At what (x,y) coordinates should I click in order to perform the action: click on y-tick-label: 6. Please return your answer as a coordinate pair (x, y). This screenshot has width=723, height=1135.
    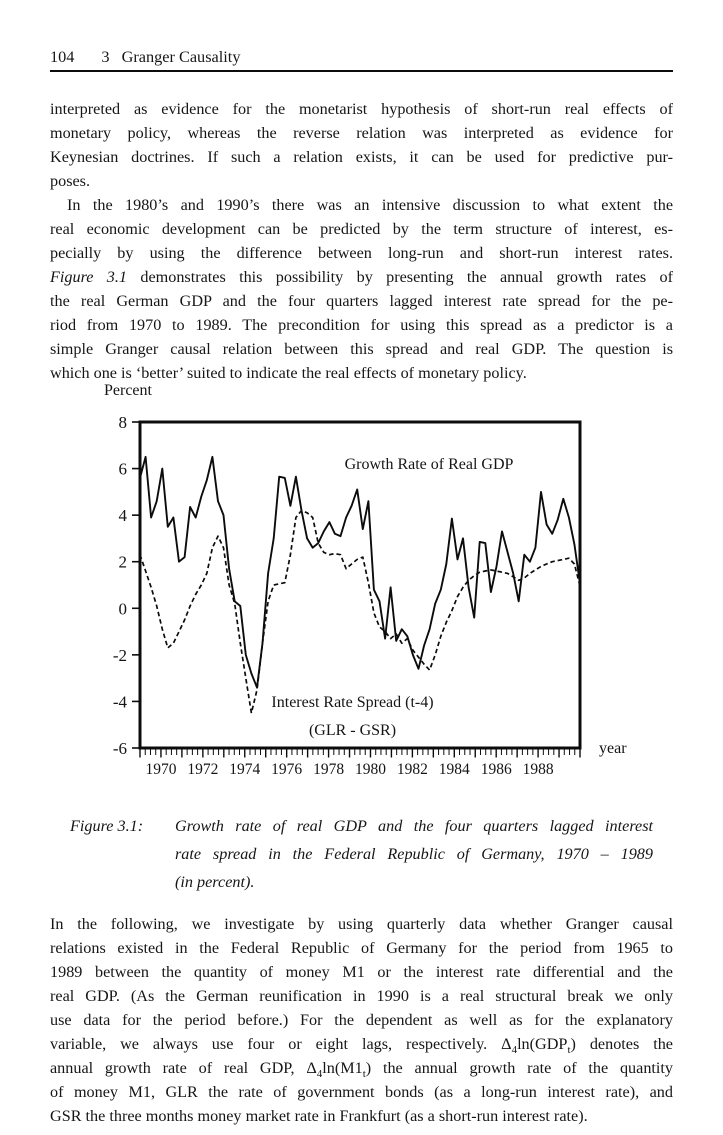
    Looking at the image, I should click on (123, 469).